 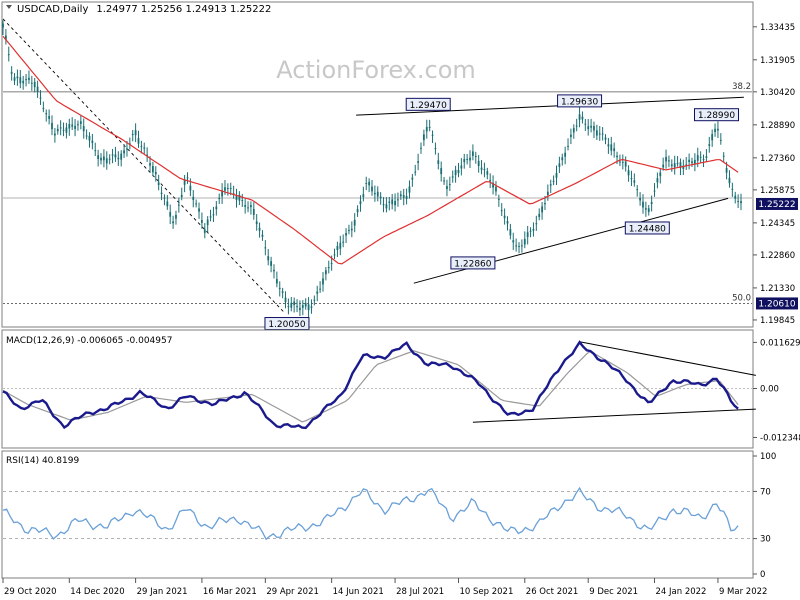 What do you see at coordinates (780, 343) in the screenshot?
I see `macd-y-tick-label: 0.011629` at bounding box center [780, 343].